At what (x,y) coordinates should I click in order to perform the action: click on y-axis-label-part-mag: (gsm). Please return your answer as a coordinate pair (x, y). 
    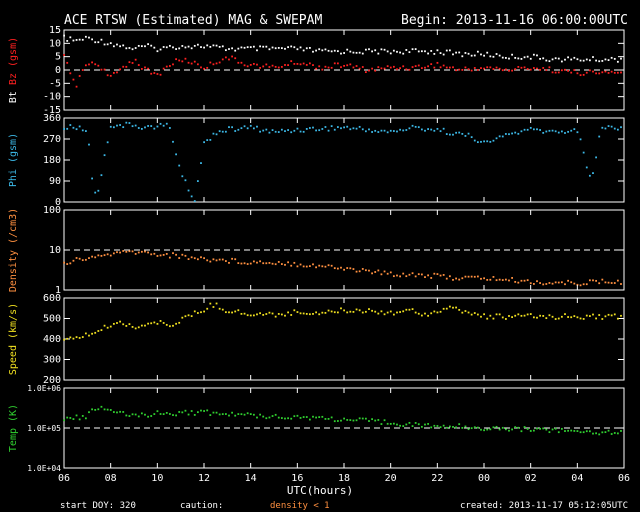
    Looking at the image, I should click on (13, 55).